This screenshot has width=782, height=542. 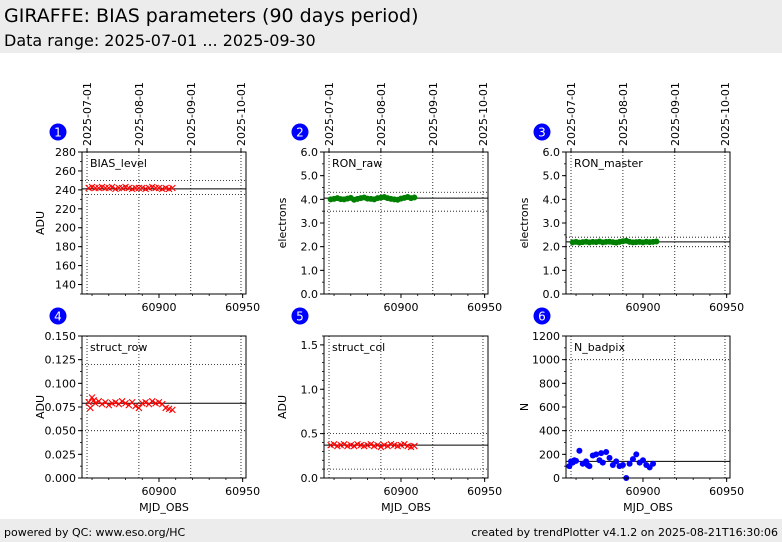 What do you see at coordinates (310, 345) in the screenshot?
I see `y-tick-label: 1.5` at bounding box center [310, 345].